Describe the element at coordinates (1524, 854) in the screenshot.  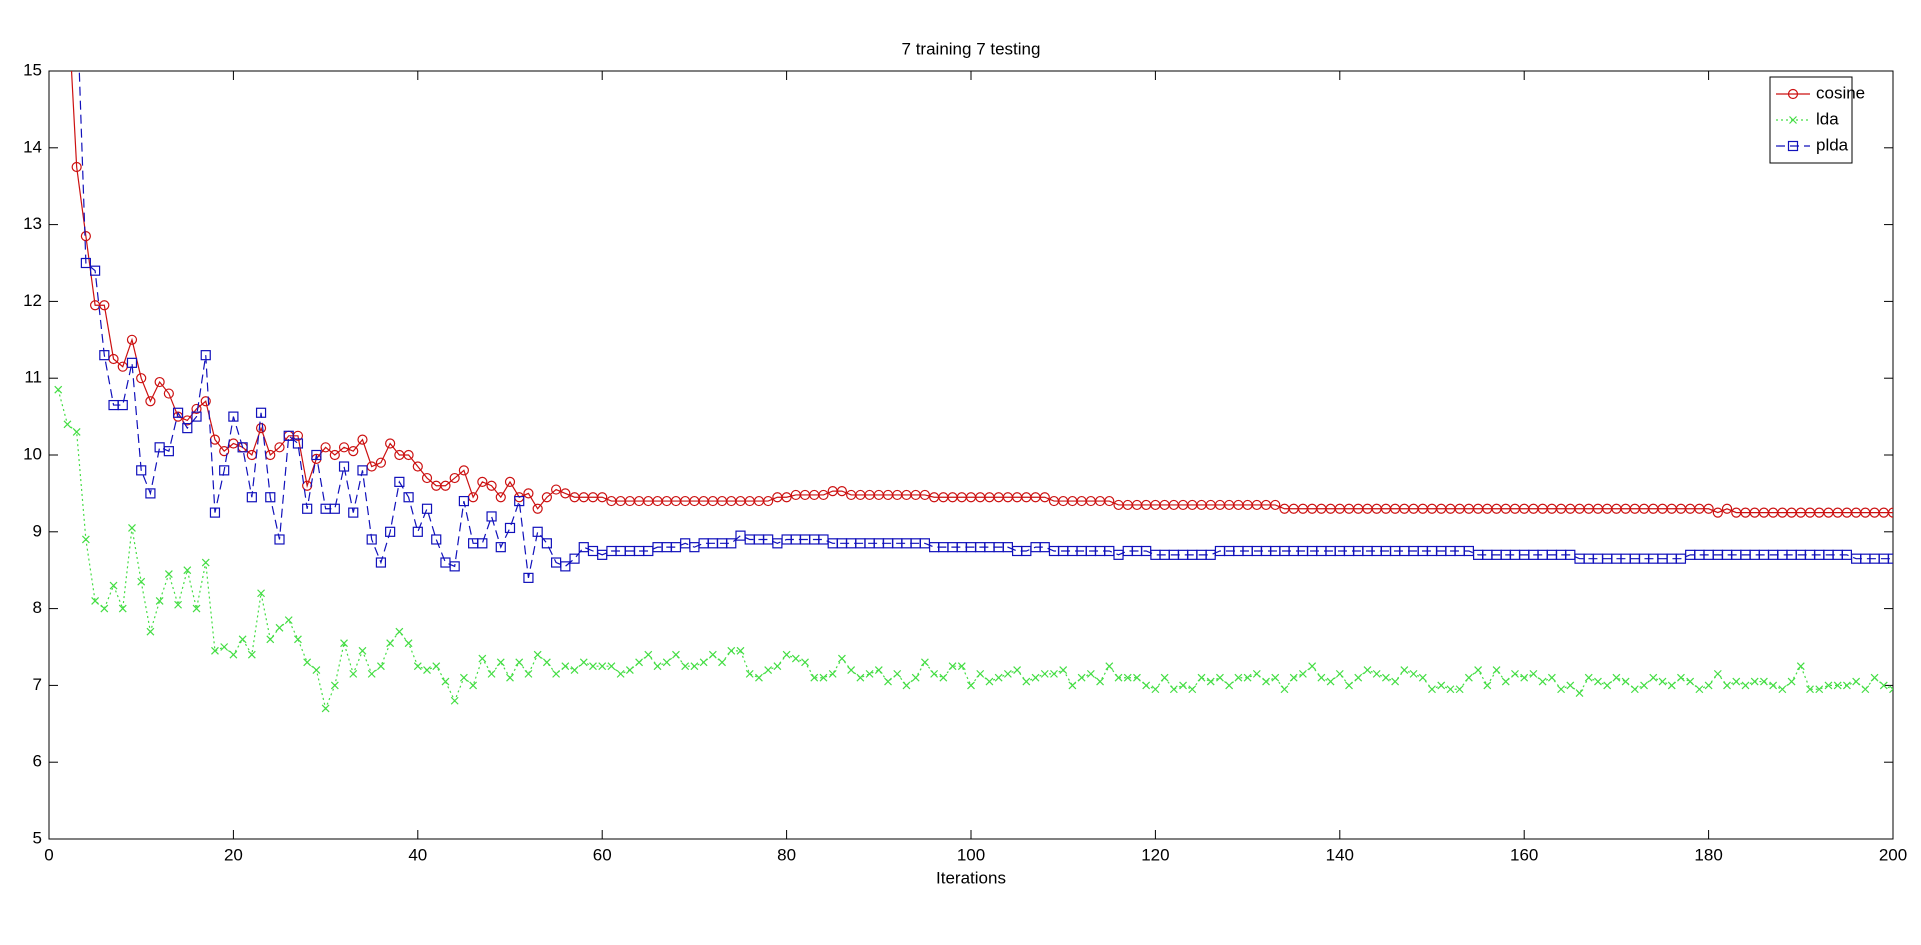
I see `x-tick-label: 160` at that location.